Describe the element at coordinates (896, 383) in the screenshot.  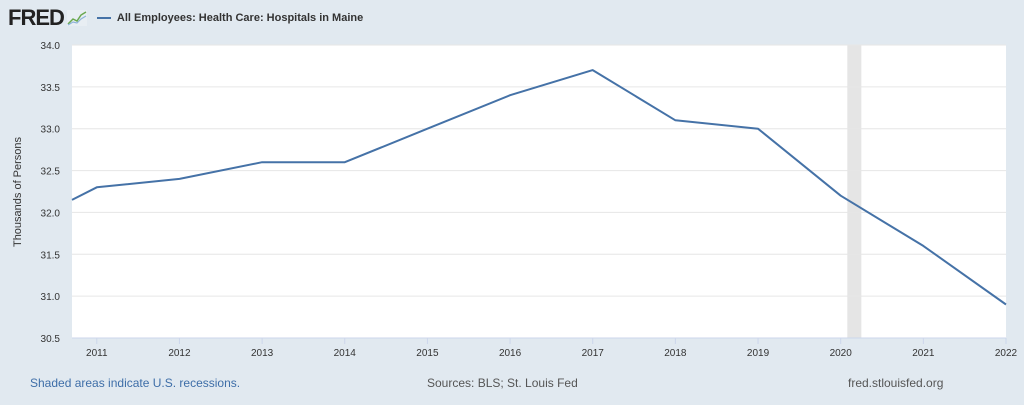
I see `site-link: fred.stlouisfed.org` at that location.